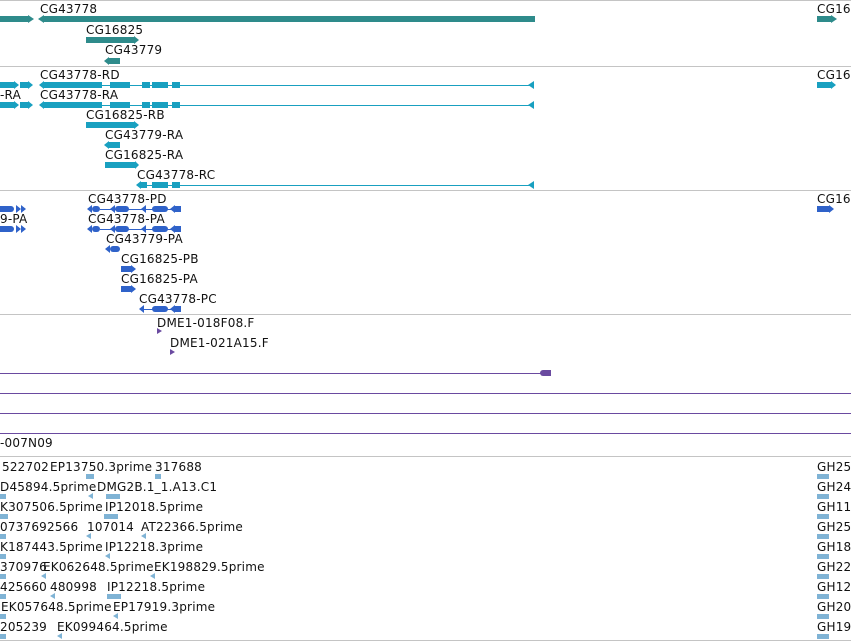  What do you see at coordinates (206, 323) in the screenshot?
I see `clone-label: DME1-018F08.F` at bounding box center [206, 323].